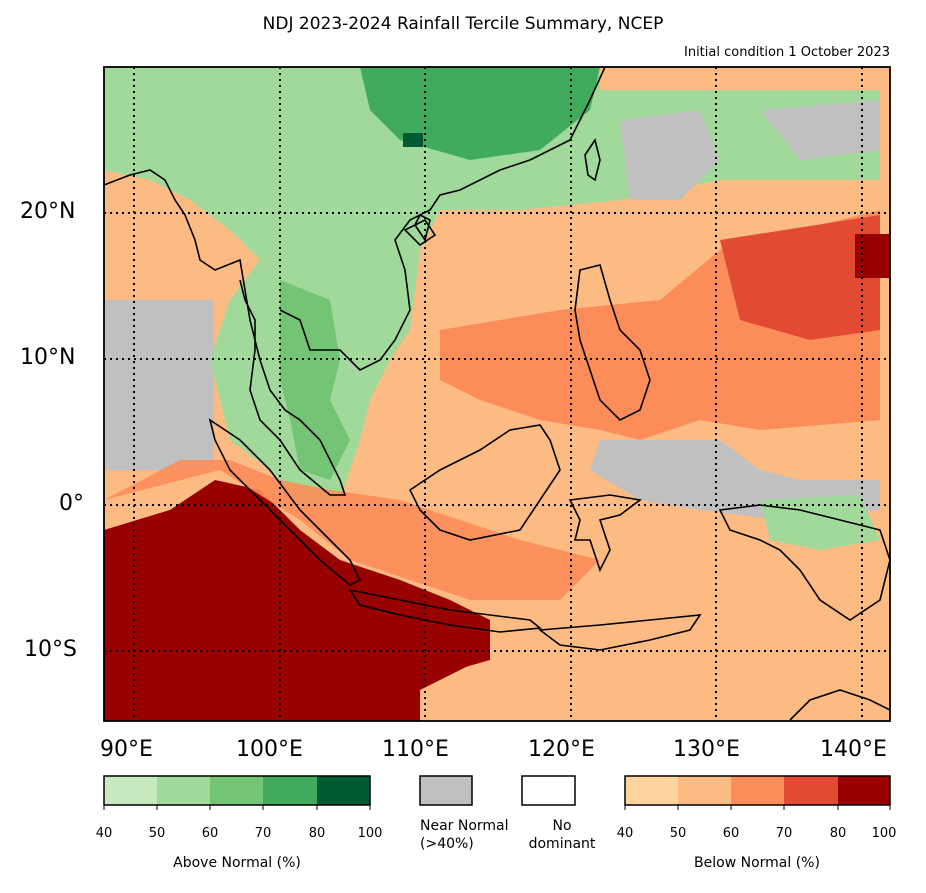  Describe the element at coordinates (625, 833) in the screenshot. I see `legend-below-tick: 40` at that location.